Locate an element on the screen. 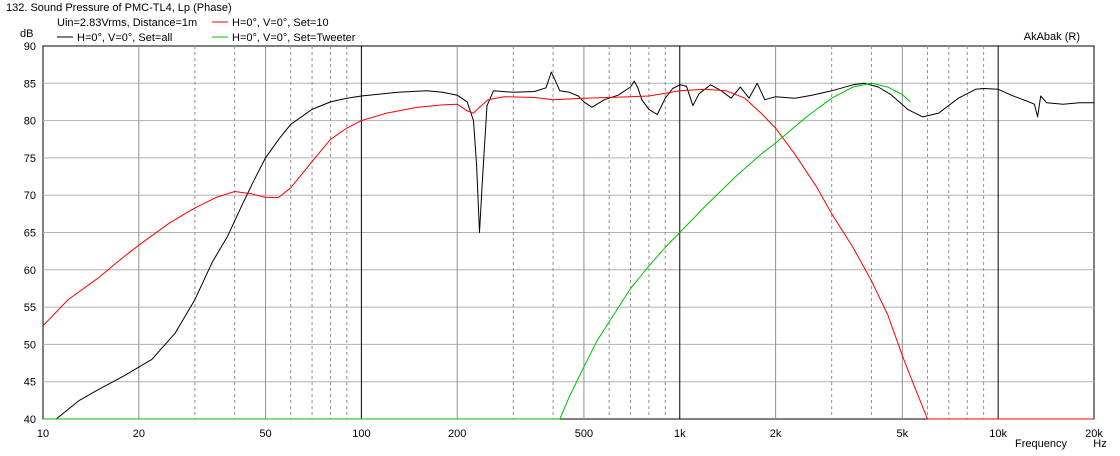  y-tick-label: 75 is located at coordinates (30, 159).